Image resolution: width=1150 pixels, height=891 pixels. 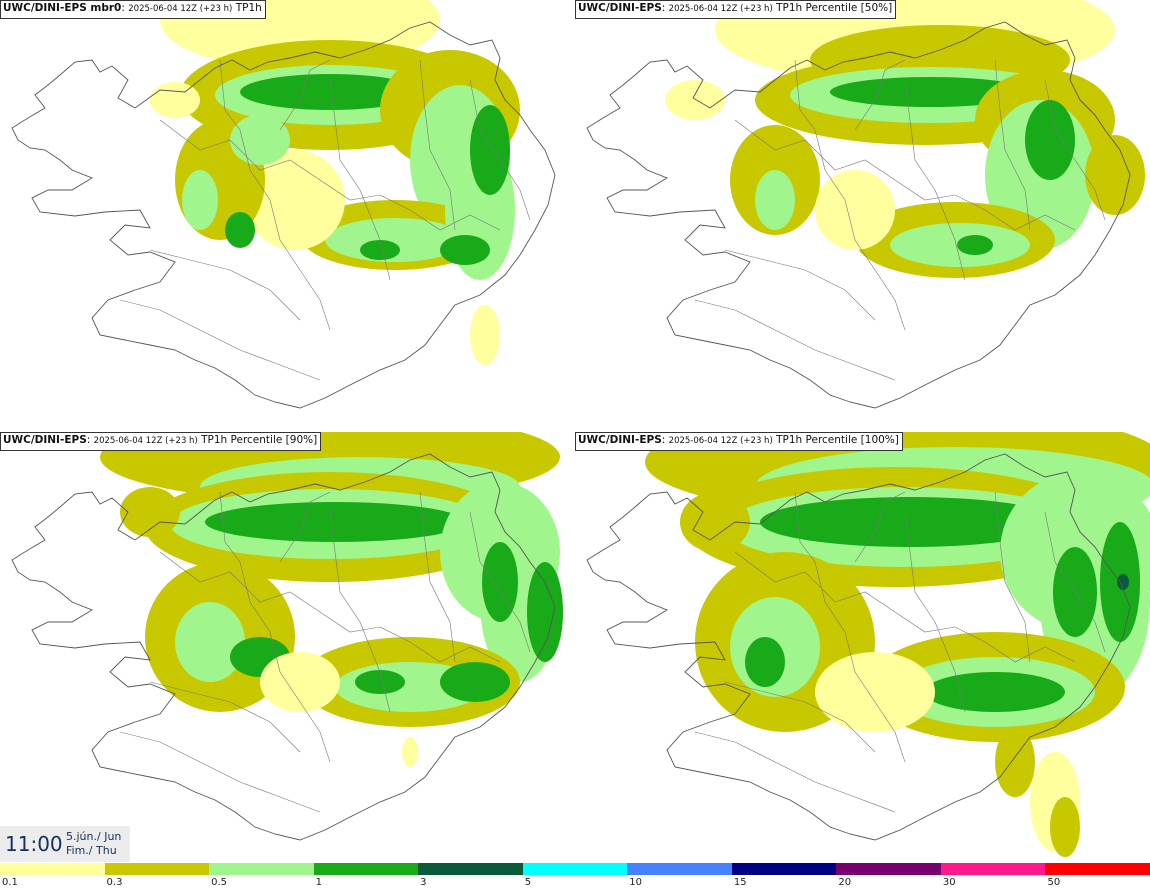 What do you see at coordinates (834, 8) in the screenshot?
I see `panel-field: TP1h Percentile [50%]` at bounding box center [834, 8].